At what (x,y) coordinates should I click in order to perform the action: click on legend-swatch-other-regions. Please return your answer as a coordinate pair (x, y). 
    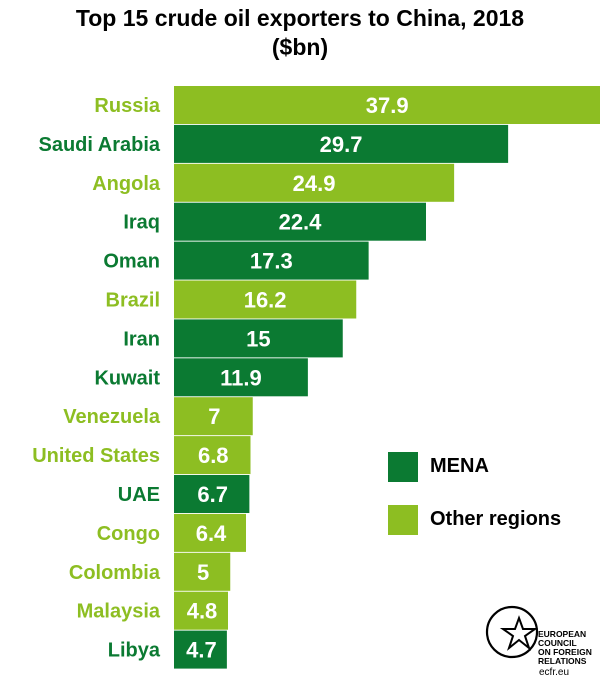
    Looking at the image, I should click on (403, 520).